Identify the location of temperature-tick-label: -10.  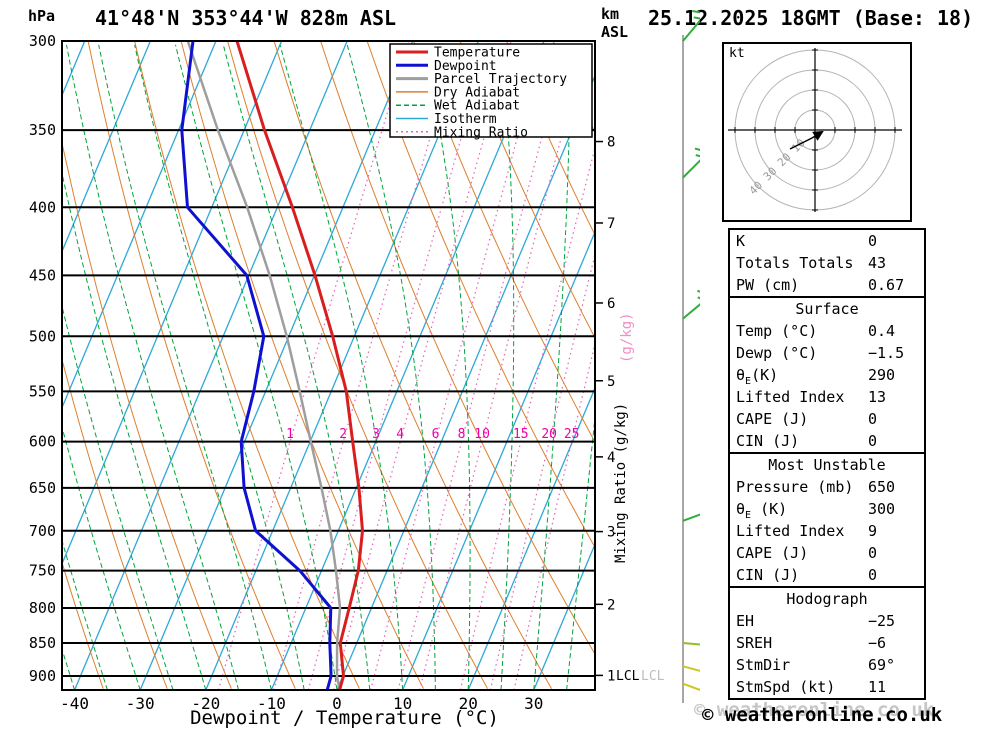
(271, 703).